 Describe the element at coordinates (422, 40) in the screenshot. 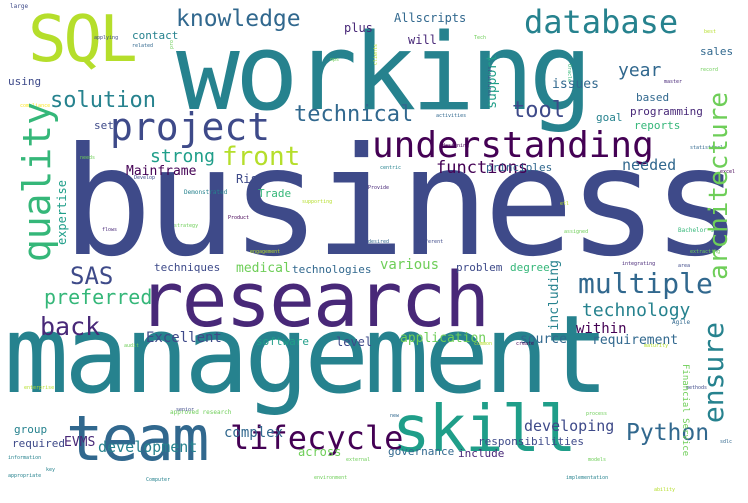

I see `cloud-word: will` at that location.